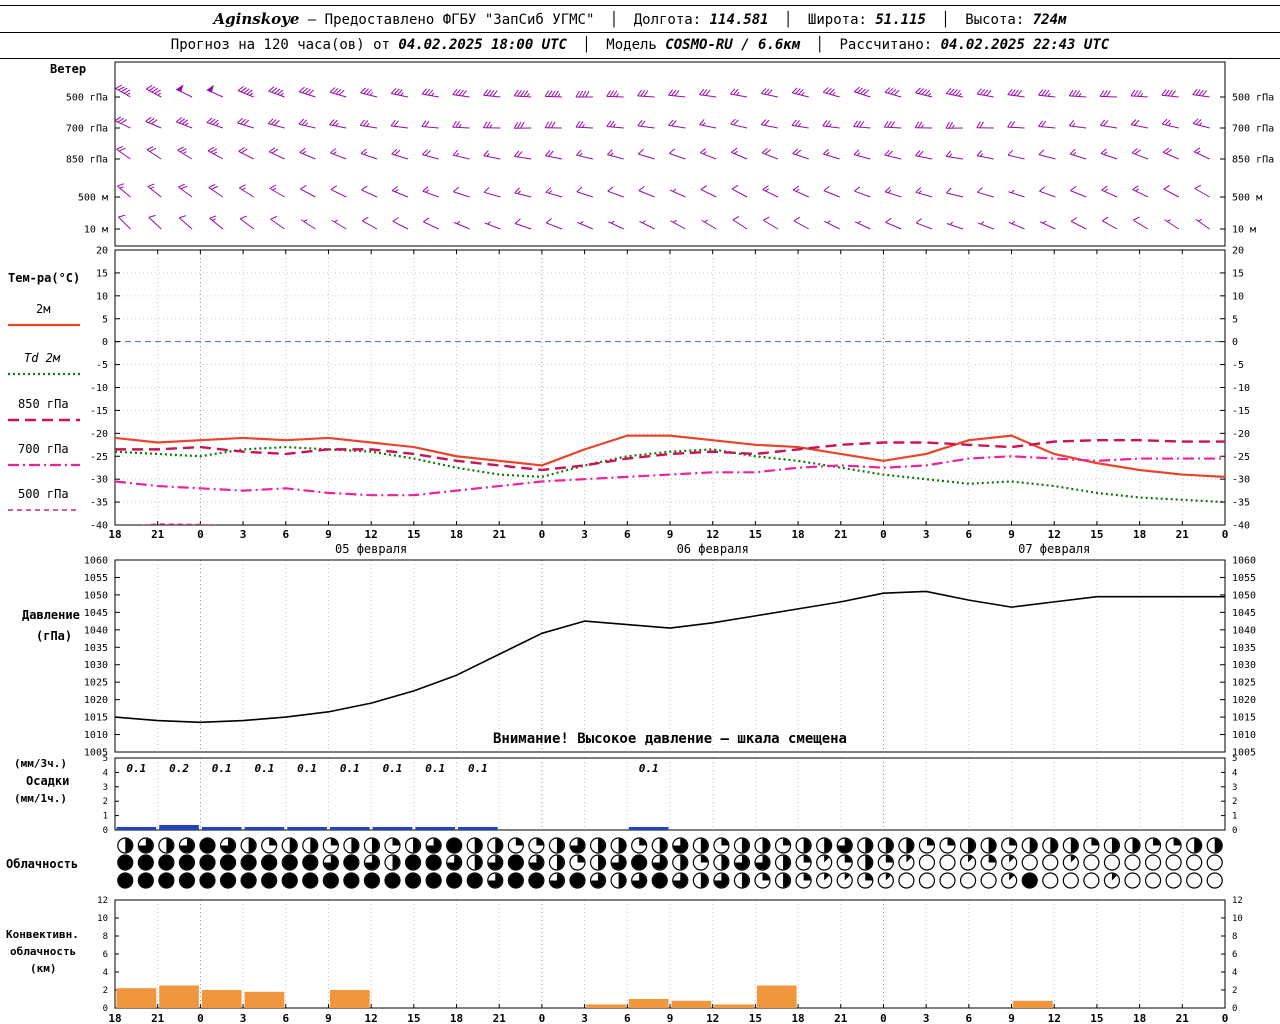 The height and width of the screenshot is (1024, 1280). Describe the element at coordinates (102, 251) in the screenshot. I see `svg-text: 20` at that location.